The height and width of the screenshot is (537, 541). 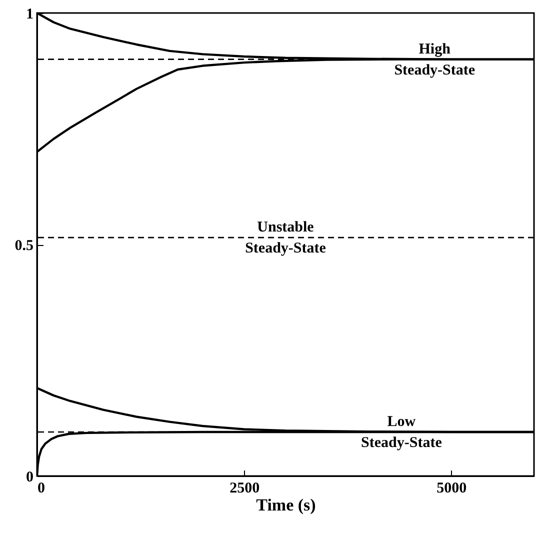 I want to click on y-tick-label: 0, so click(x=30, y=478).